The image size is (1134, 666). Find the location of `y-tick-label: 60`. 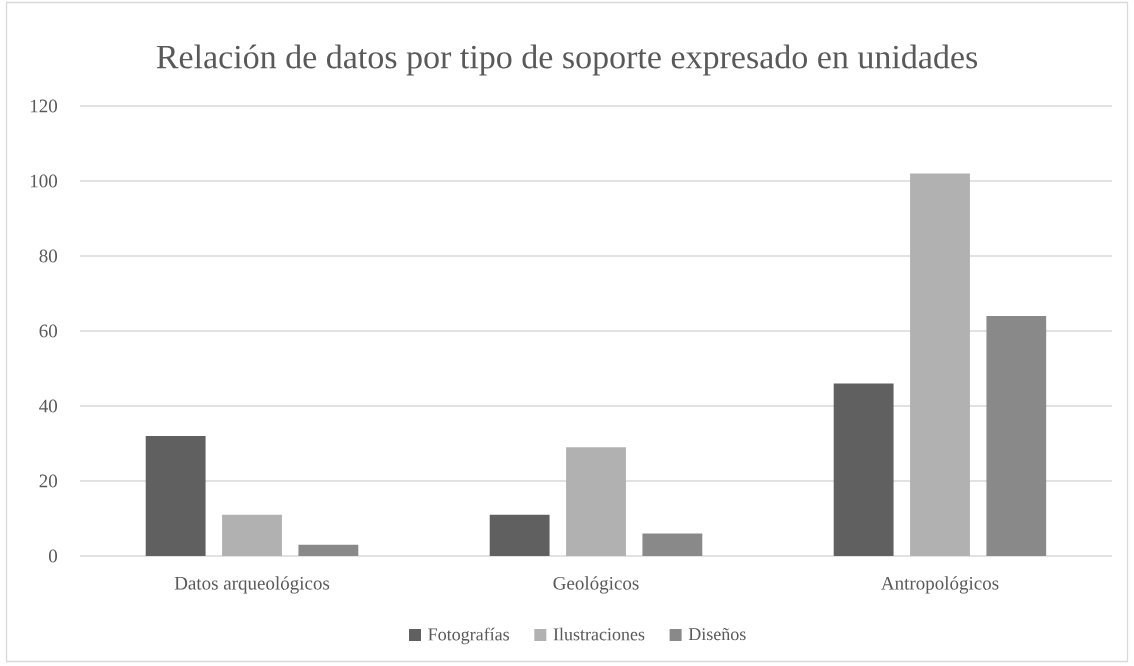

y-tick-label: 60 is located at coordinates (48, 331).